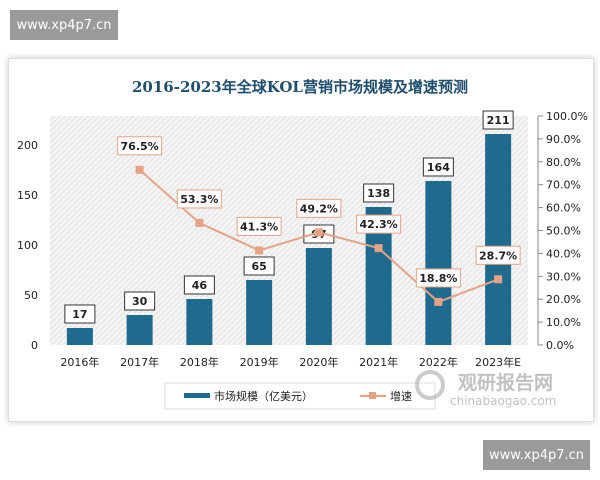  Describe the element at coordinates (34, 345) in the screenshot. I see `y-left-tick: 0` at that location.